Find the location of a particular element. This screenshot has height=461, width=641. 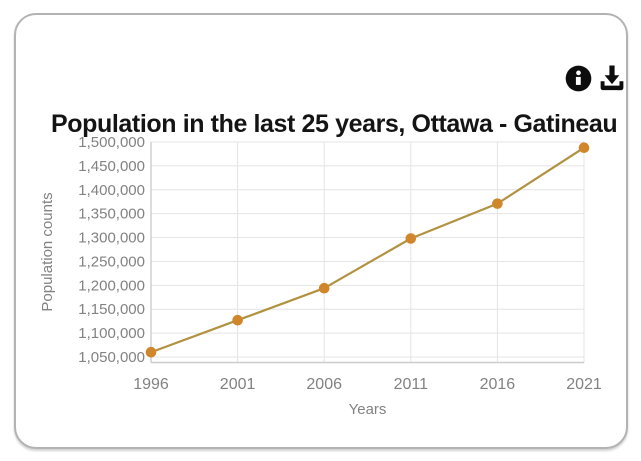

y-tick-label: 1,050,000 is located at coordinates (111, 357).